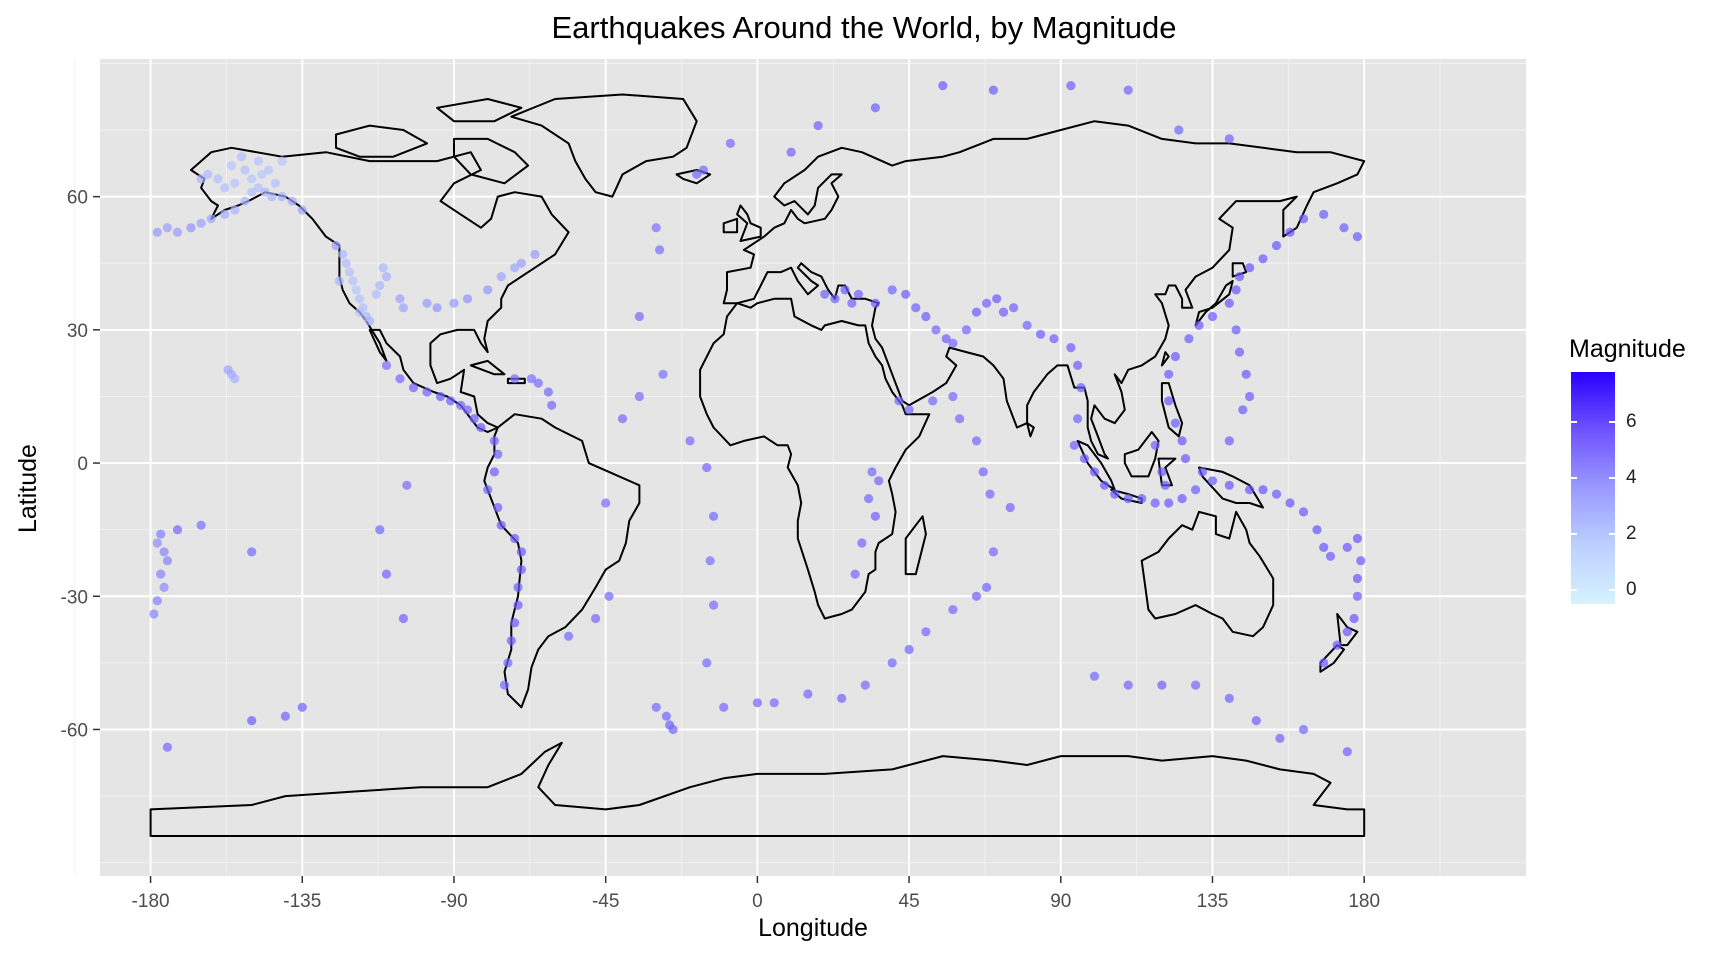 This screenshot has height=960, width=1728. Describe the element at coordinates (453, 901) in the screenshot. I see `x-tick-label: -90` at that location.